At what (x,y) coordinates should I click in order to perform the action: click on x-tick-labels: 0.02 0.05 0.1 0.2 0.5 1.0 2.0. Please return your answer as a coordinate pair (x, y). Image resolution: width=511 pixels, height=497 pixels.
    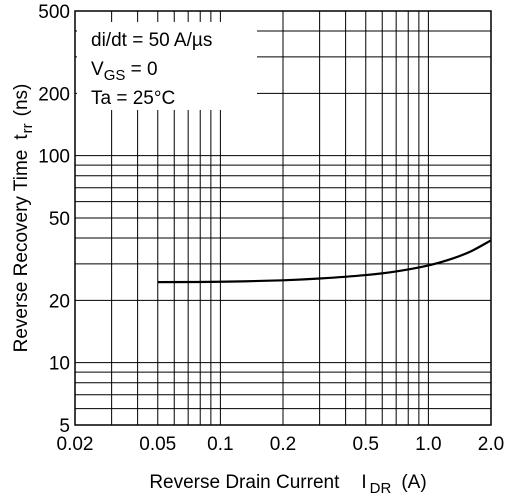
    Looking at the image, I should click on (281, 444).